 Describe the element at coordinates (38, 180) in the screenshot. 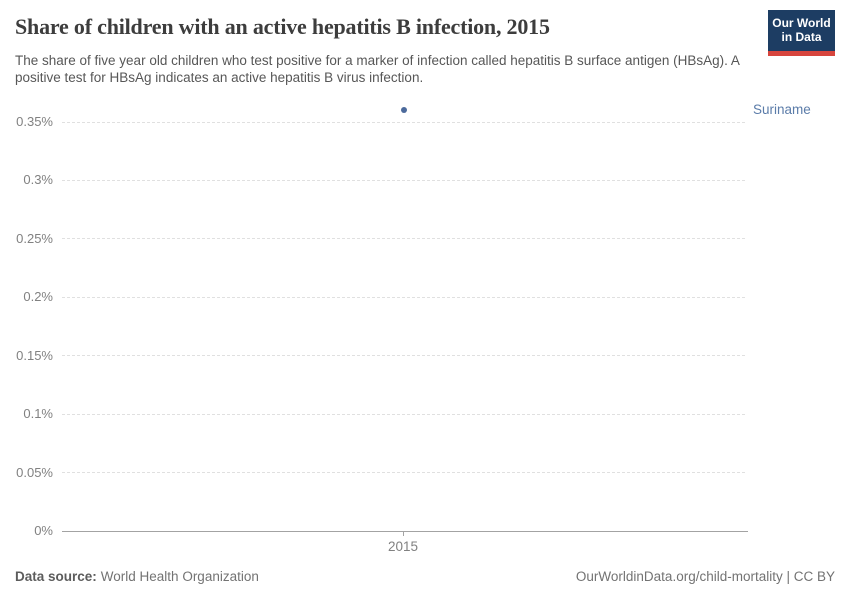

I see `y-tick-label: 0.3%` at that location.